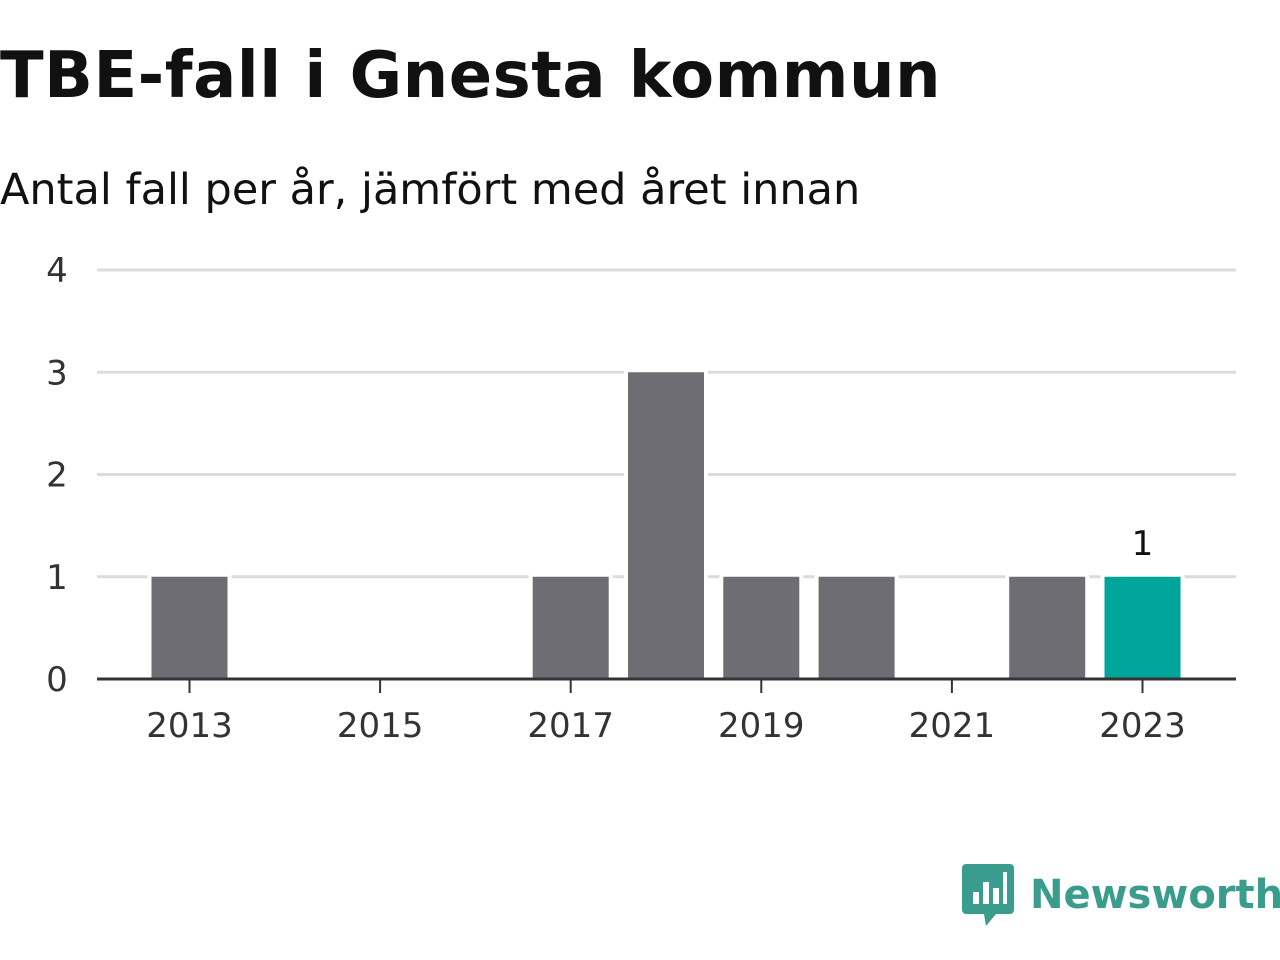 The height and width of the screenshot is (960, 1280). Describe the element at coordinates (988, 895) in the screenshot. I see `newsworthy-logo-icon` at that location.